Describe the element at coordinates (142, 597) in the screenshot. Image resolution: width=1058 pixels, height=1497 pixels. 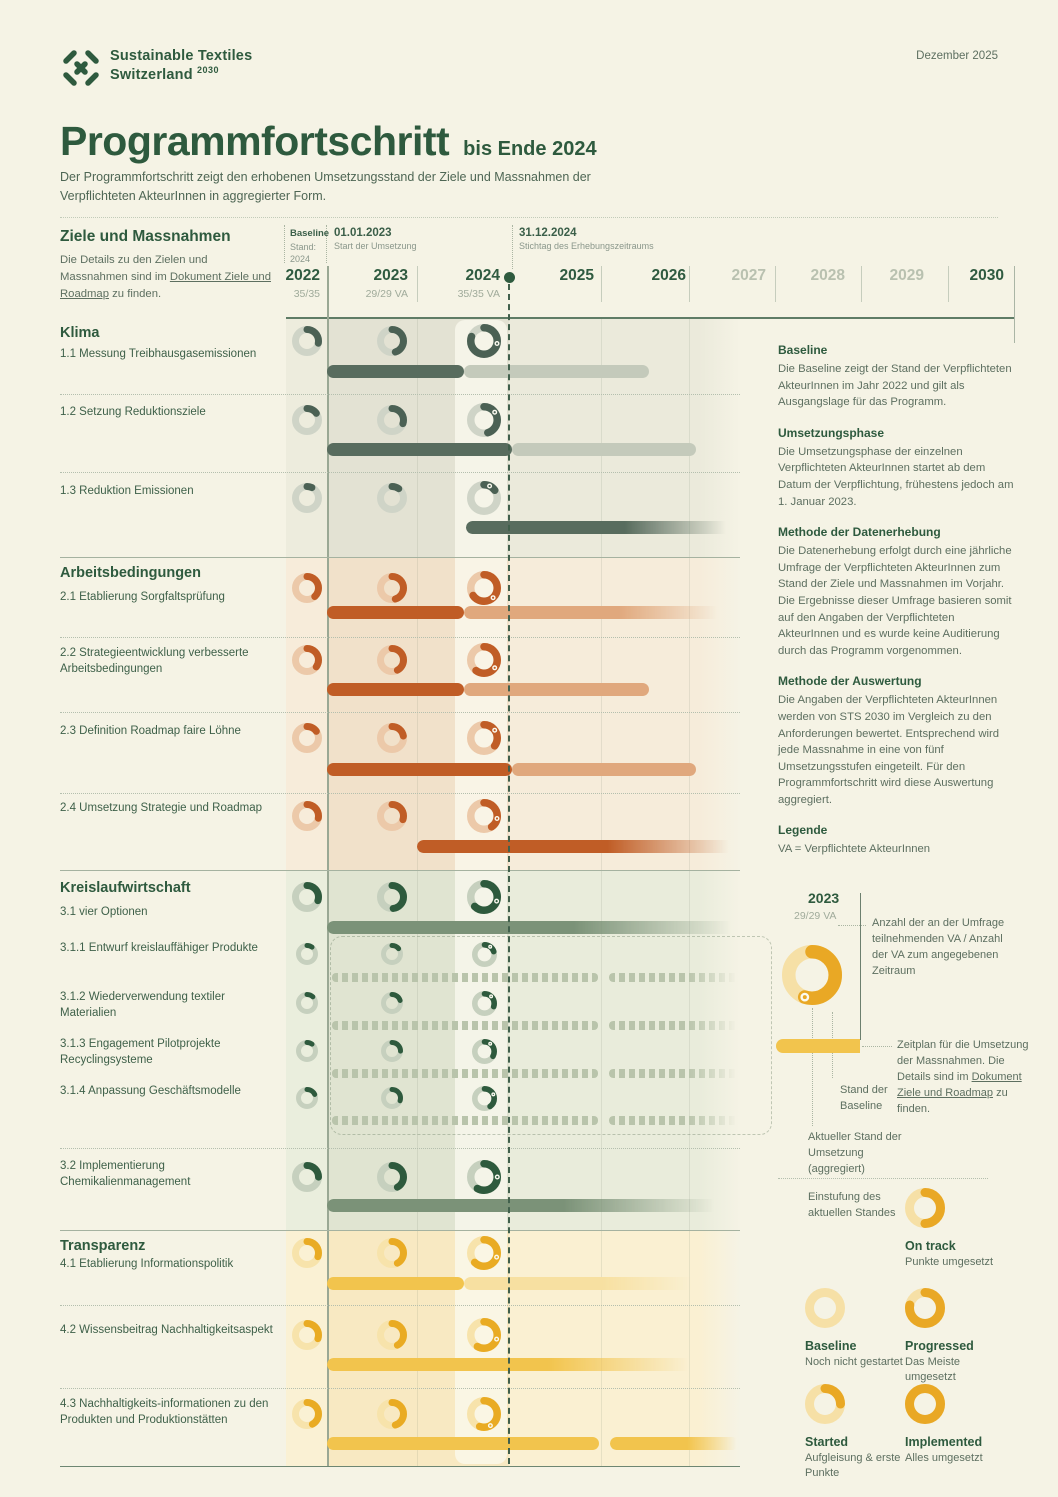
I see `row-label-2.1: 2.1 Etablierung Sorgfaltsprüfung` at that location.